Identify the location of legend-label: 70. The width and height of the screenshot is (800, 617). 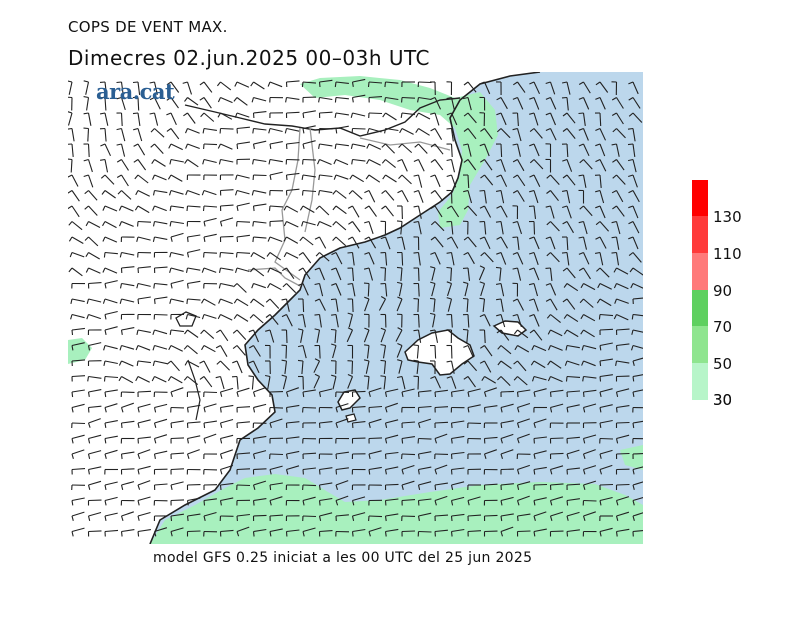
(723, 327).